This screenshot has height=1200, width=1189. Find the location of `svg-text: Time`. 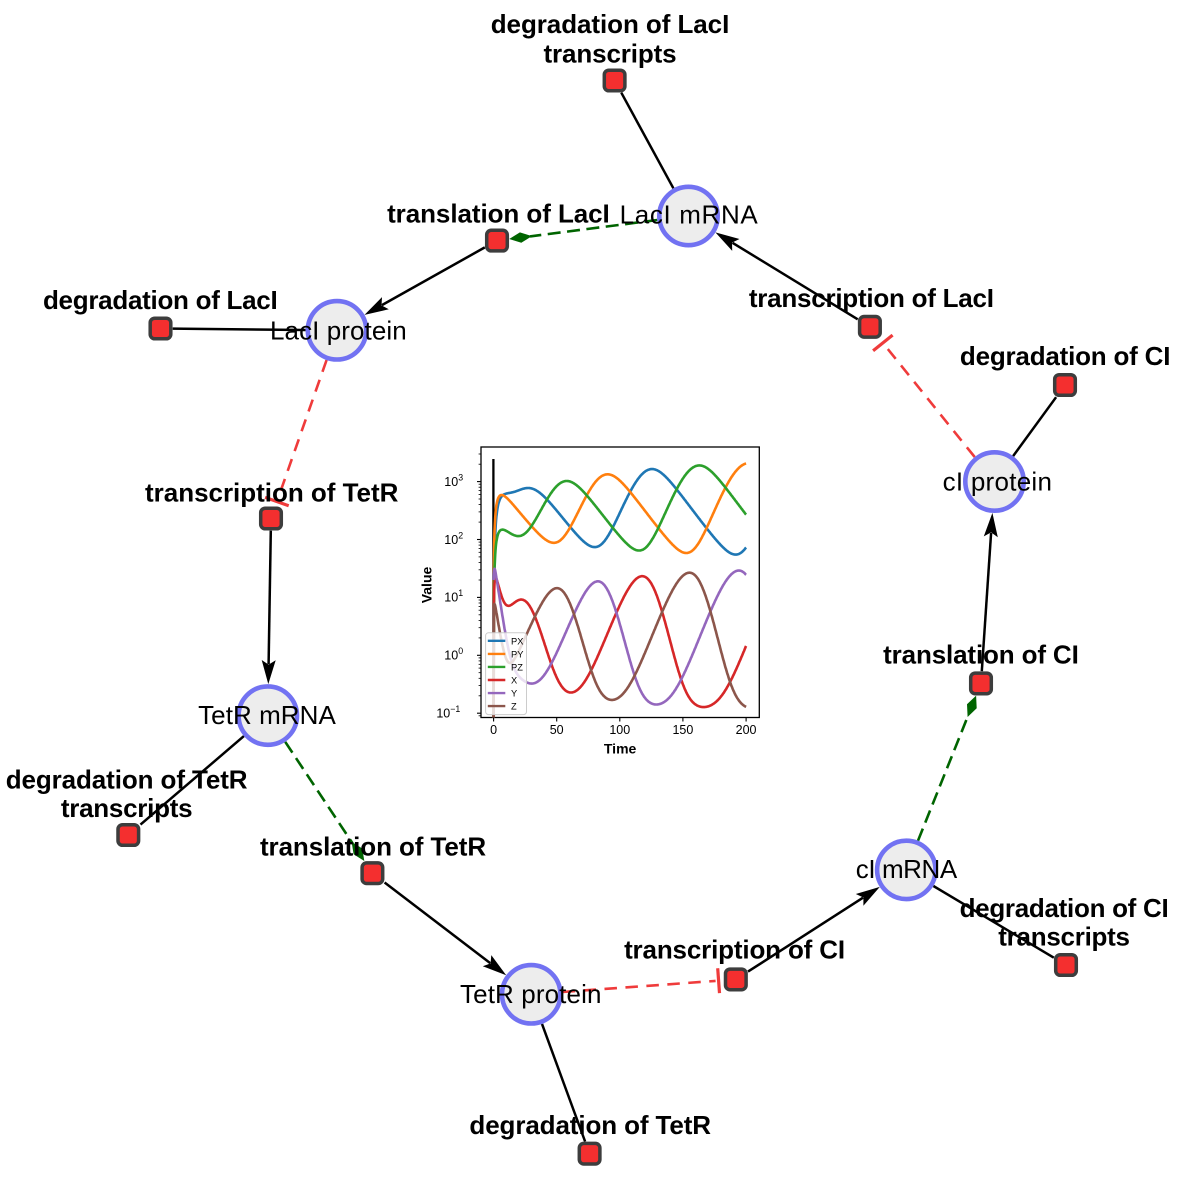

svg-text: Time is located at coordinates (620, 749).